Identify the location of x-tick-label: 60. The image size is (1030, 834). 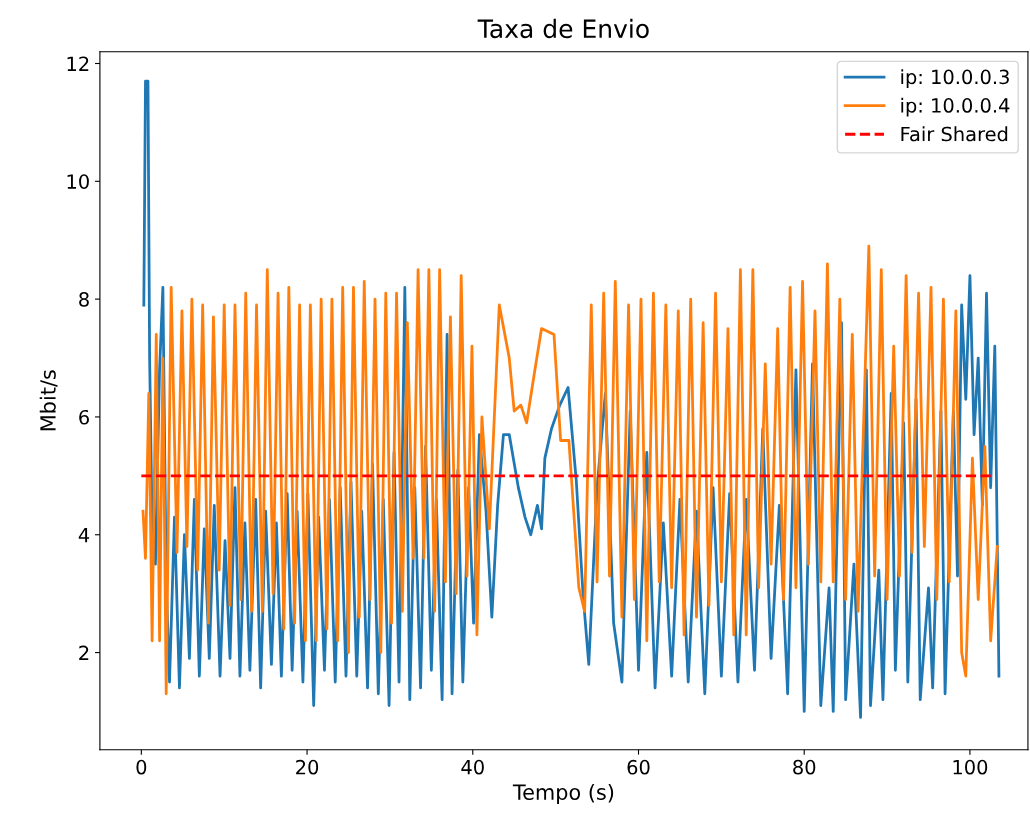
(638, 767).